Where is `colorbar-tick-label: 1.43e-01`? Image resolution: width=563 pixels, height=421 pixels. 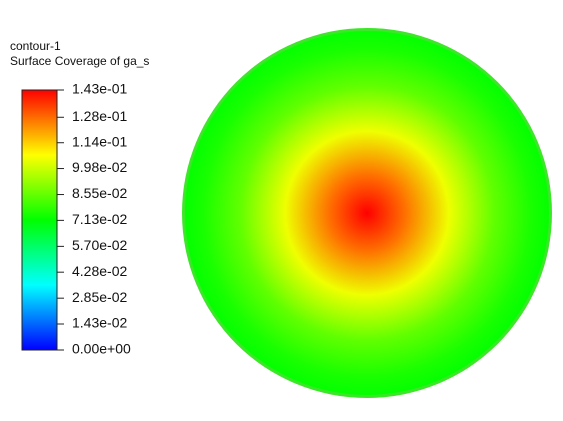
colorbar-tick-label: 1.43e-01 is located at coordinates (99, 89).